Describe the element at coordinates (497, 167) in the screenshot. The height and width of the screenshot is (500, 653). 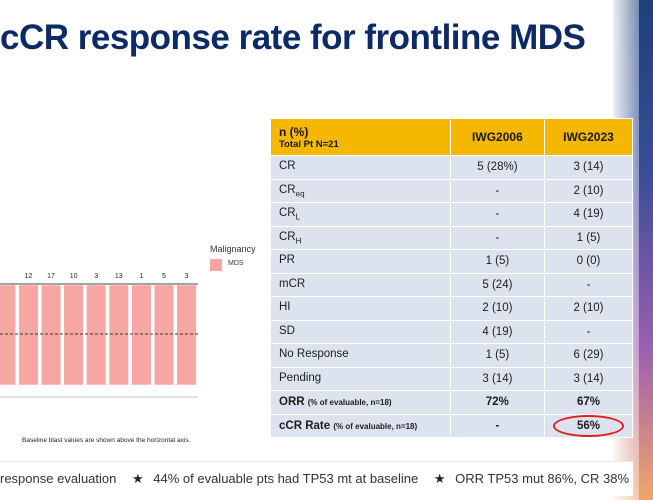
I see `cell-iwg2006: 5 (28%)` at that location.